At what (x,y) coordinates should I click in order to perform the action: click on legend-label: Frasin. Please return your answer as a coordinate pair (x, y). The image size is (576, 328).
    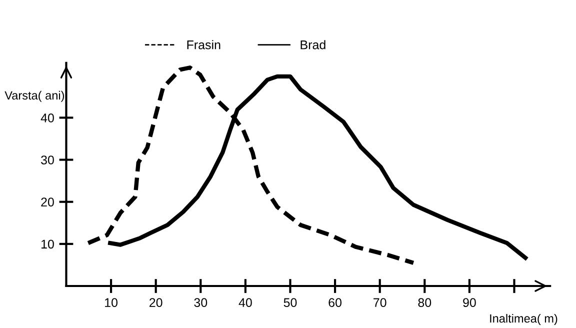
    Looking at the image, I should click on (203, 45).